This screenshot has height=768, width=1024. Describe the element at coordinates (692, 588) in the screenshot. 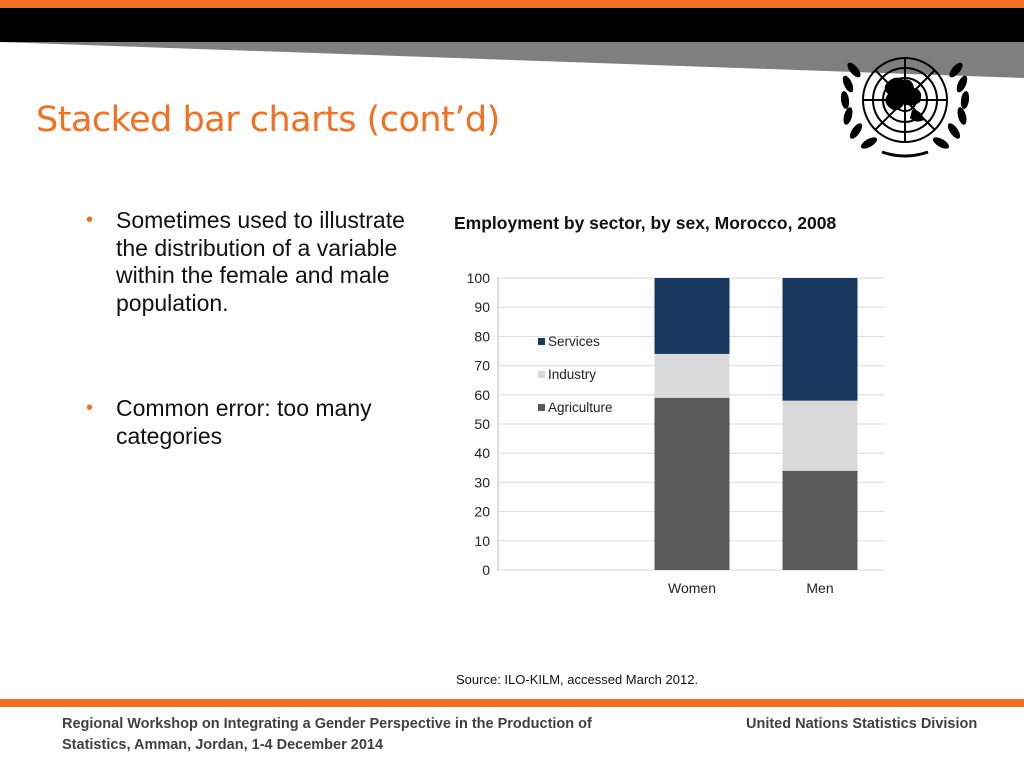

I see `x-tick-label: Women` at that location.